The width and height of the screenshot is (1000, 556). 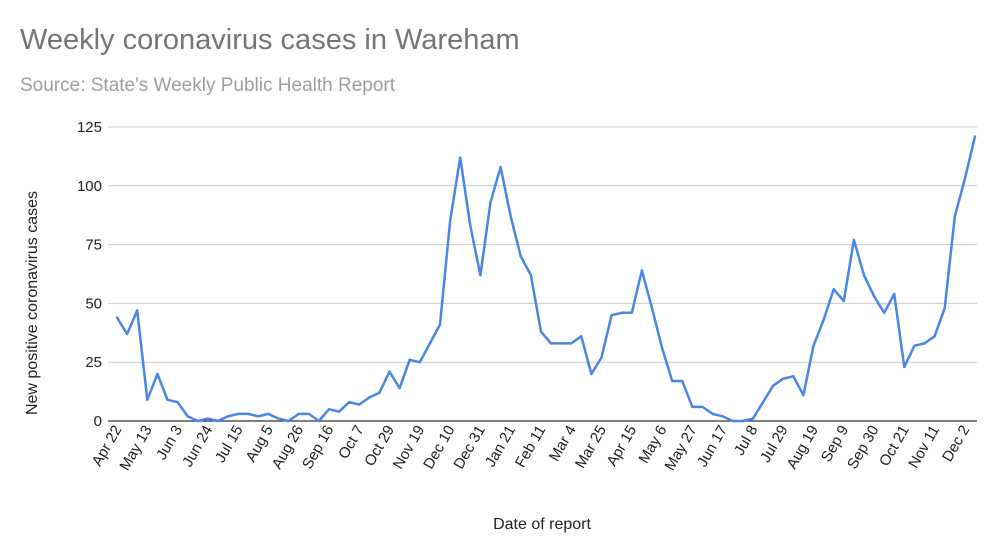 What do you see at coordinates (621, 446) in the screenshot?
I see `x-tick-label: Apr 15` at bounding box center [621, 446].